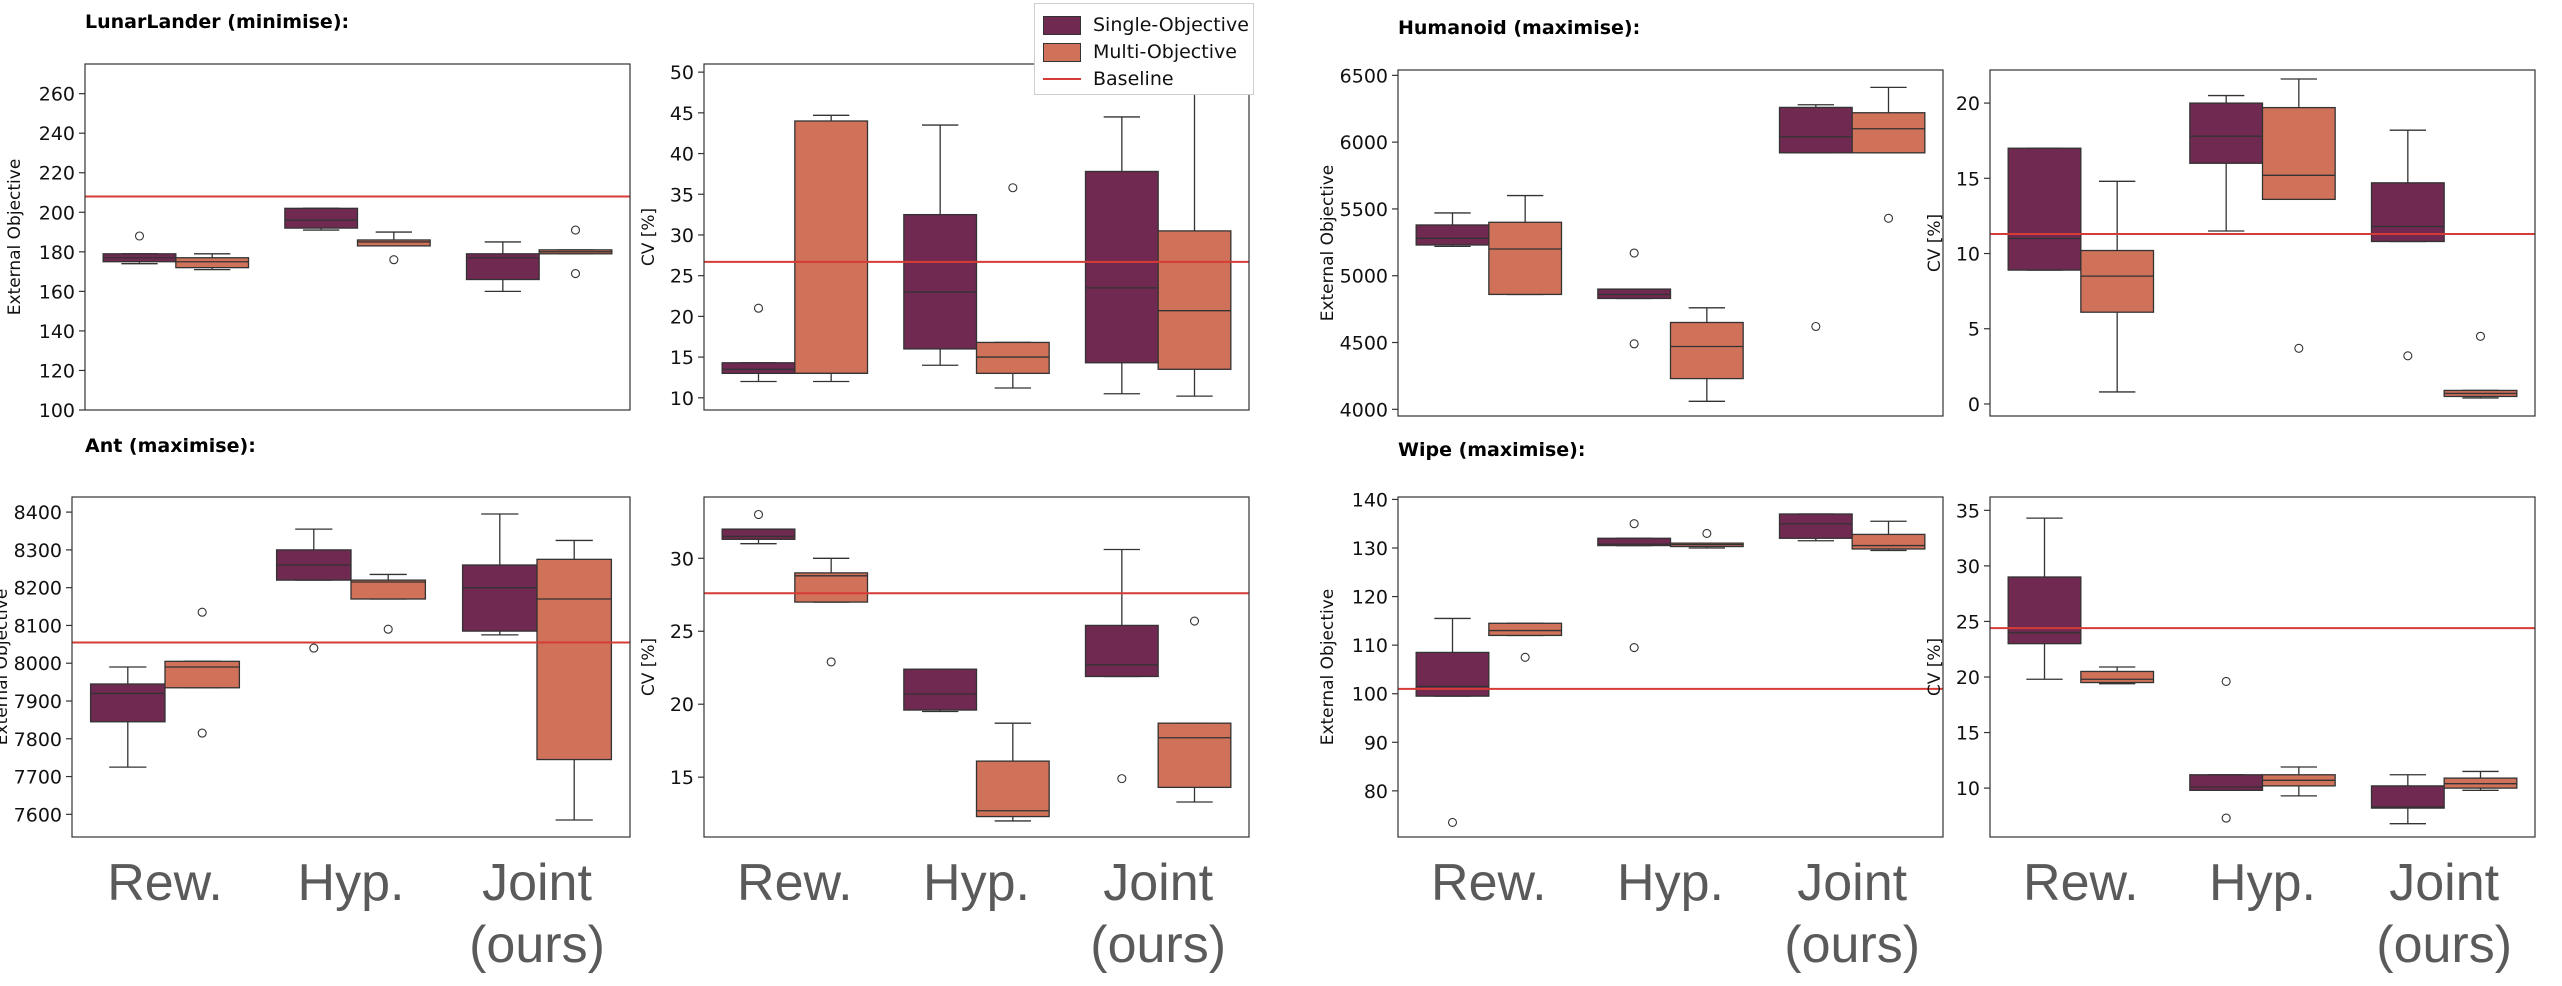  I want to click on y-tick-label: 4000, so click(1364, 410).